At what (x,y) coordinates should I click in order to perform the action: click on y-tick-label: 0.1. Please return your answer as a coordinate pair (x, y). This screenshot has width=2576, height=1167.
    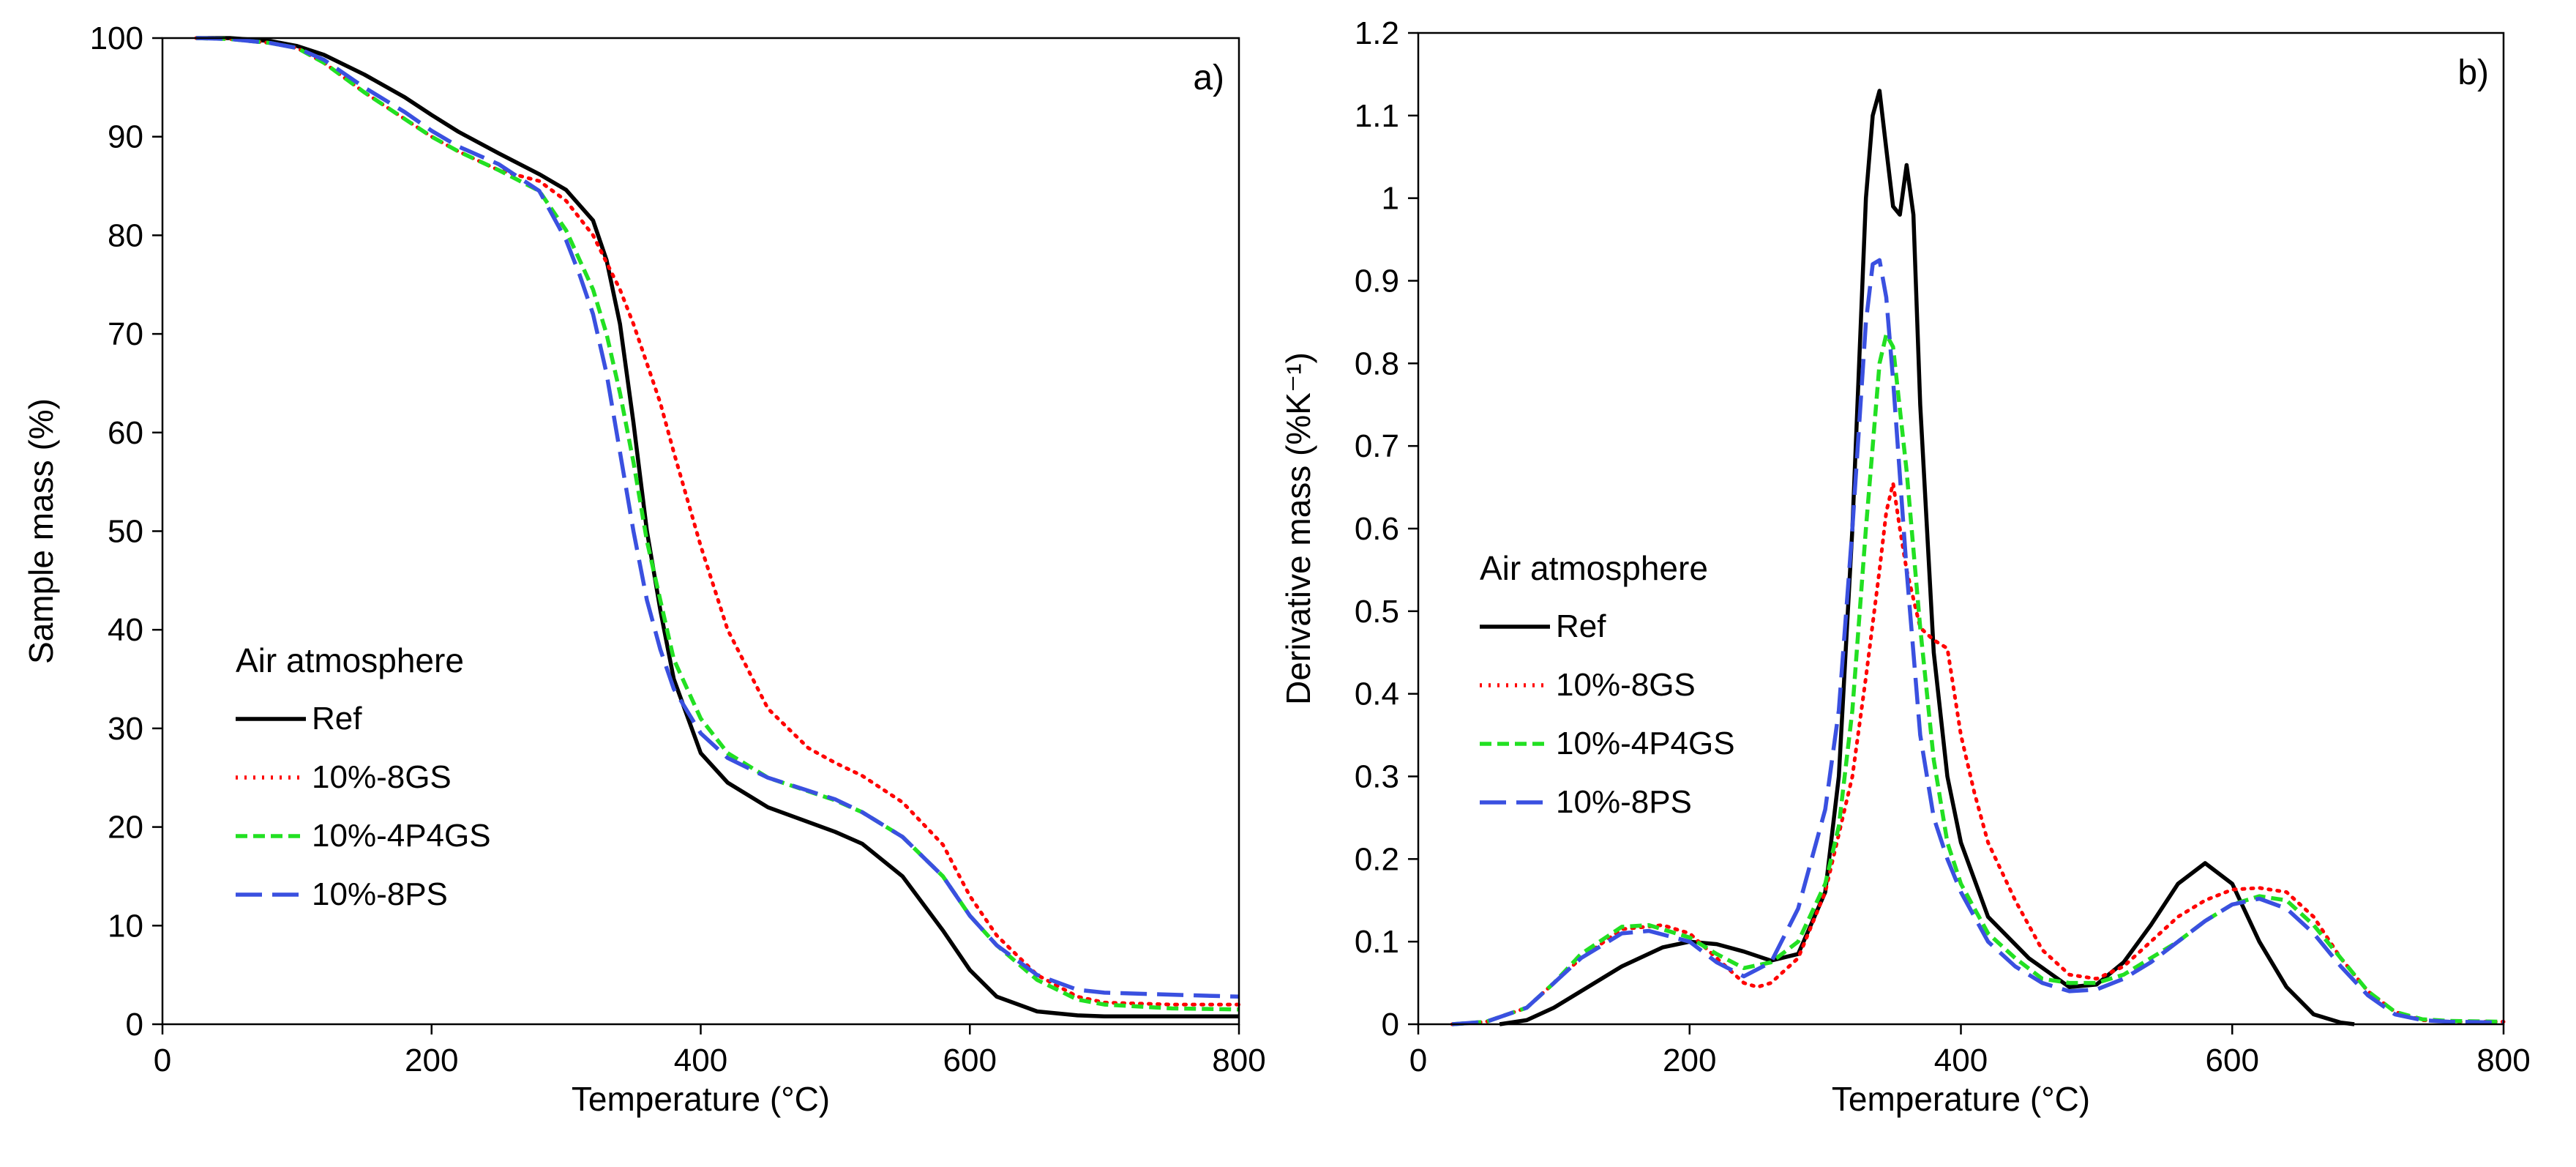
    Looking at the image, I should click on (1377, 942).